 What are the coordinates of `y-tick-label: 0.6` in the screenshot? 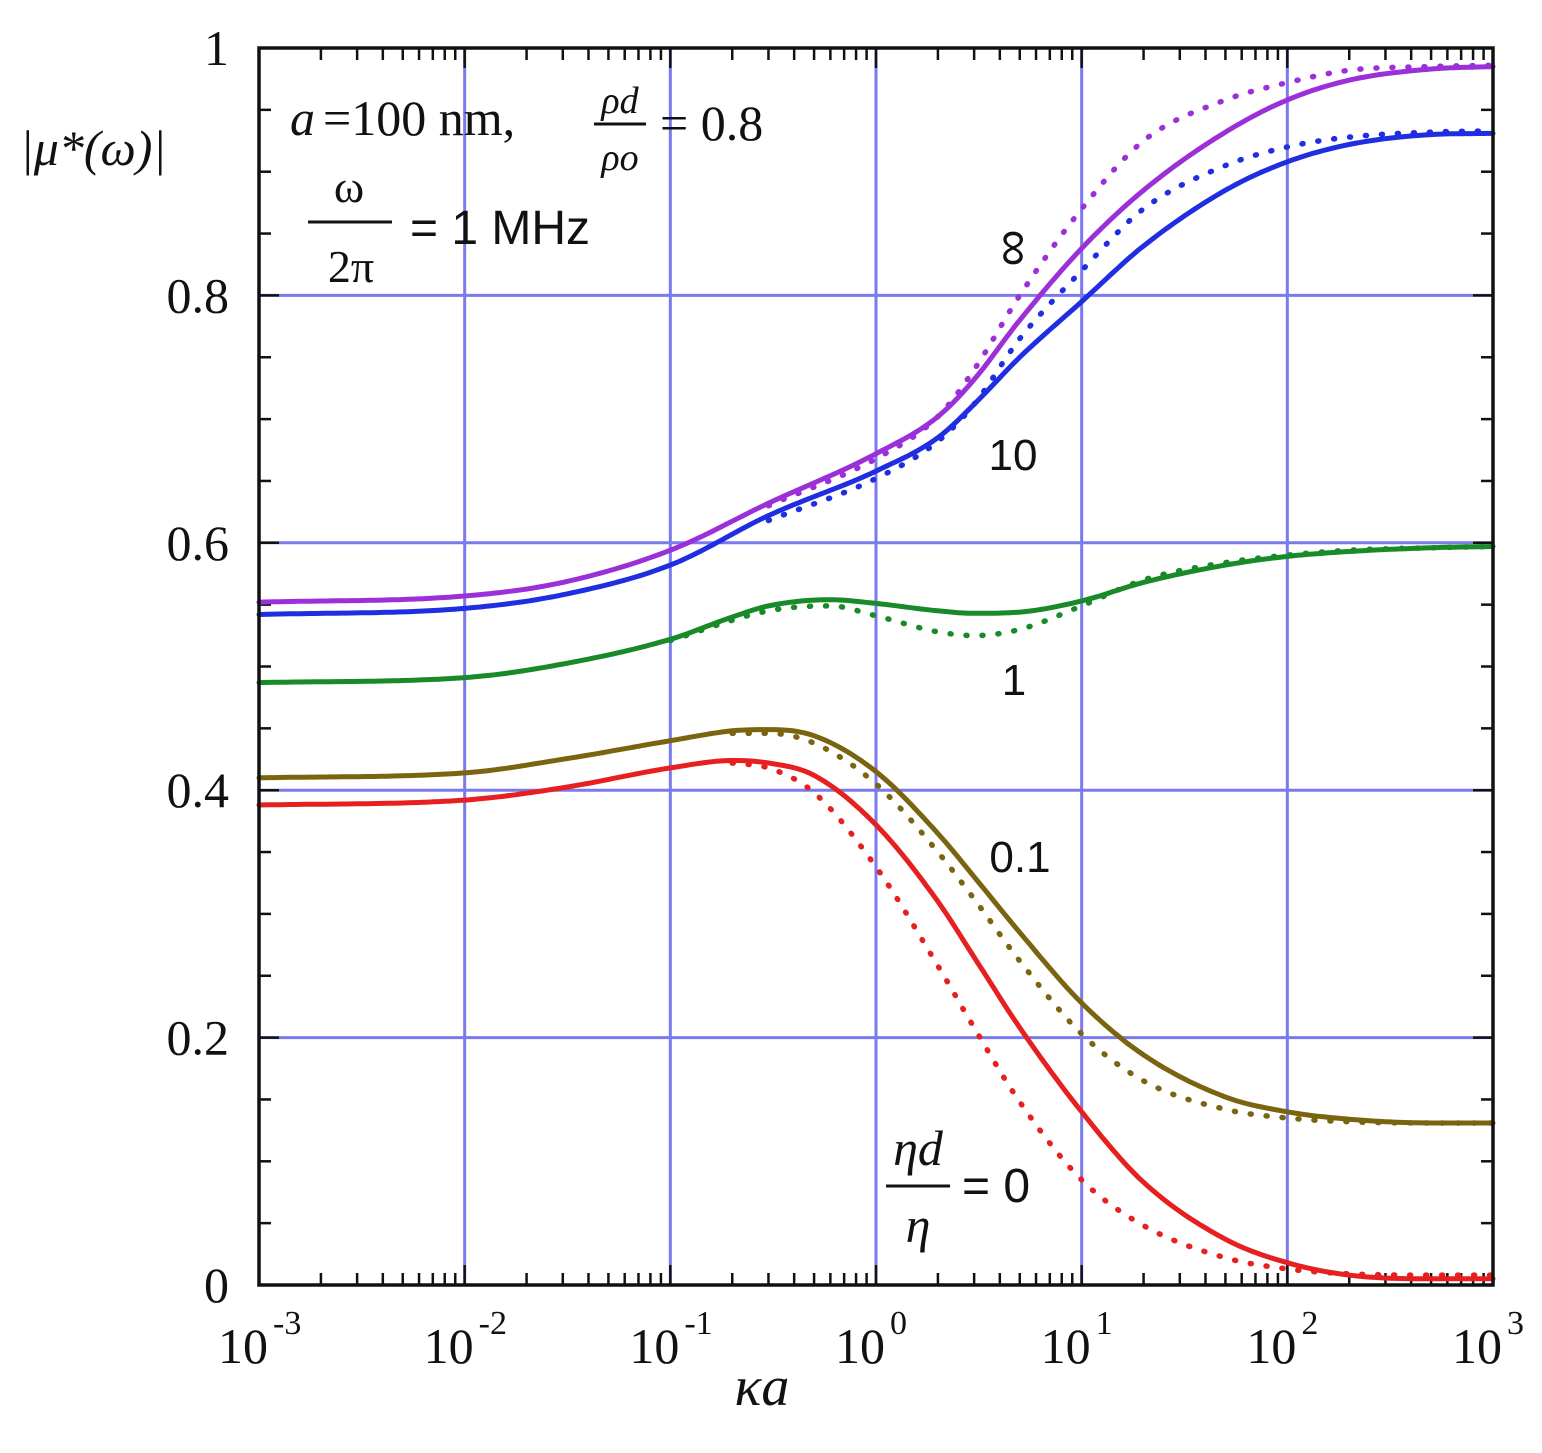 It's located at (198, 543).